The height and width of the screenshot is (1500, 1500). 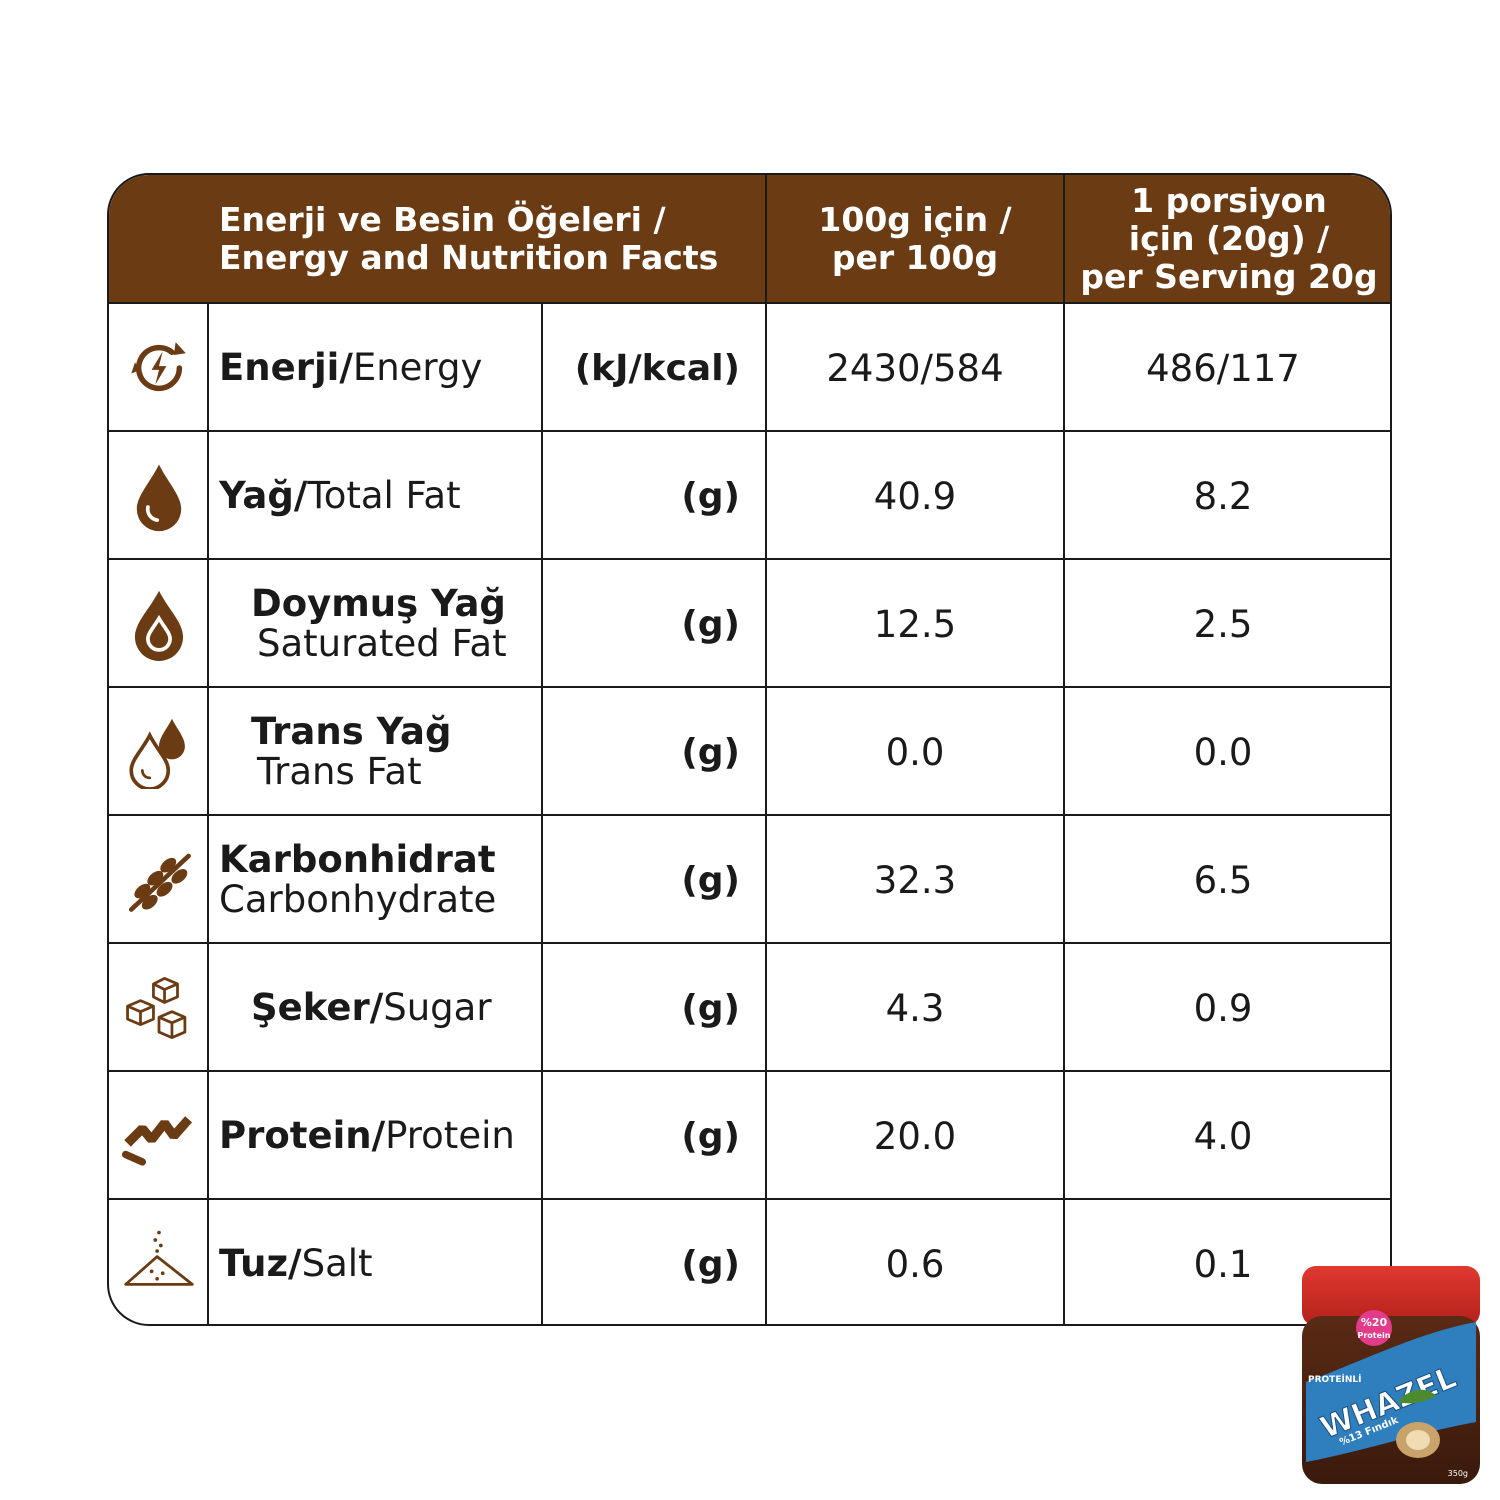 I want to click on fat-drop-icon, so click(x=158, y=496).